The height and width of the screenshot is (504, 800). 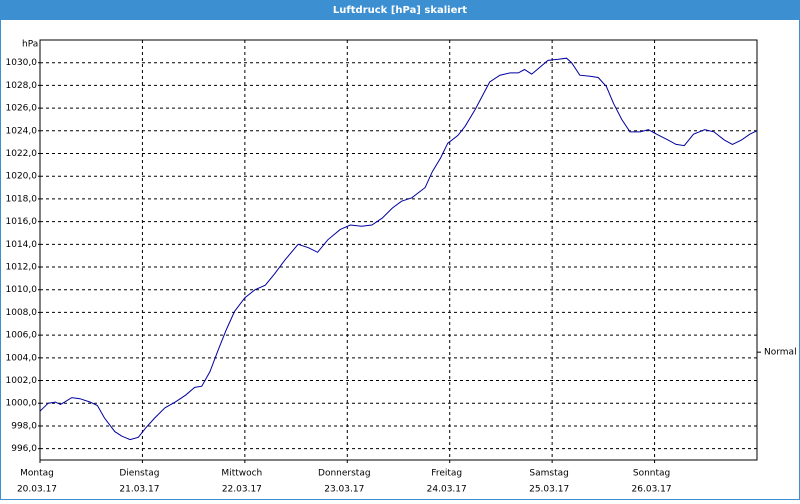 What do you see at coordinates (651, 474) in the screenshot?
I see `x-tick-label: Sonntag` at bounding box center [651, 474].